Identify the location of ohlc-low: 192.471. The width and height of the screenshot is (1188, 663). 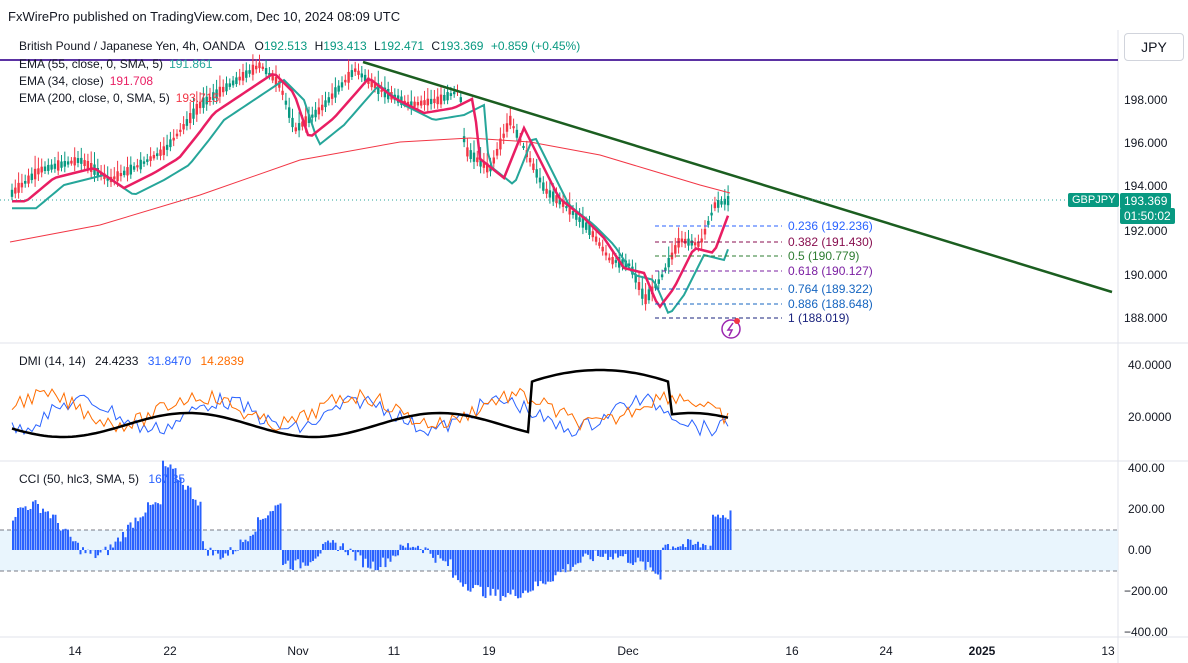
(402, 46).